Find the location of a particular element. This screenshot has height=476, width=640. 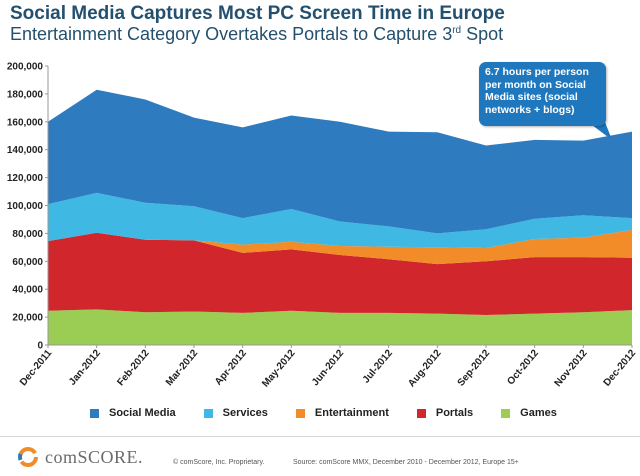

x-tick-label: Aug-2012 is located at coordinates (425, 369).